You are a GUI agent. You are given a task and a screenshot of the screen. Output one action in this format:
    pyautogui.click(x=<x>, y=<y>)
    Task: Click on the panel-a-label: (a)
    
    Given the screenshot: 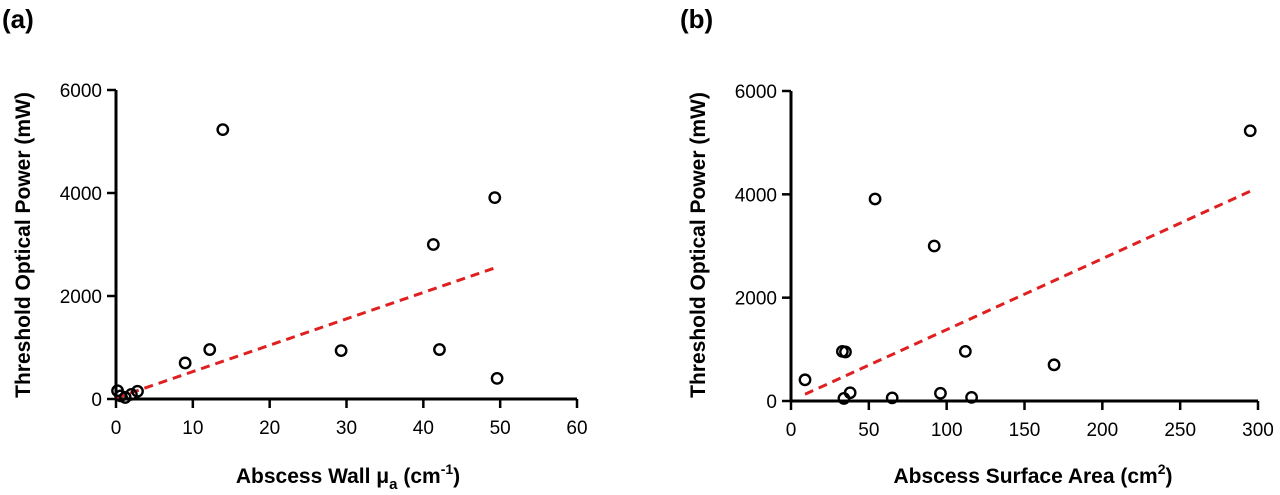 What is the action you would take?
    pyautogui.click(x=18, y=19)
    